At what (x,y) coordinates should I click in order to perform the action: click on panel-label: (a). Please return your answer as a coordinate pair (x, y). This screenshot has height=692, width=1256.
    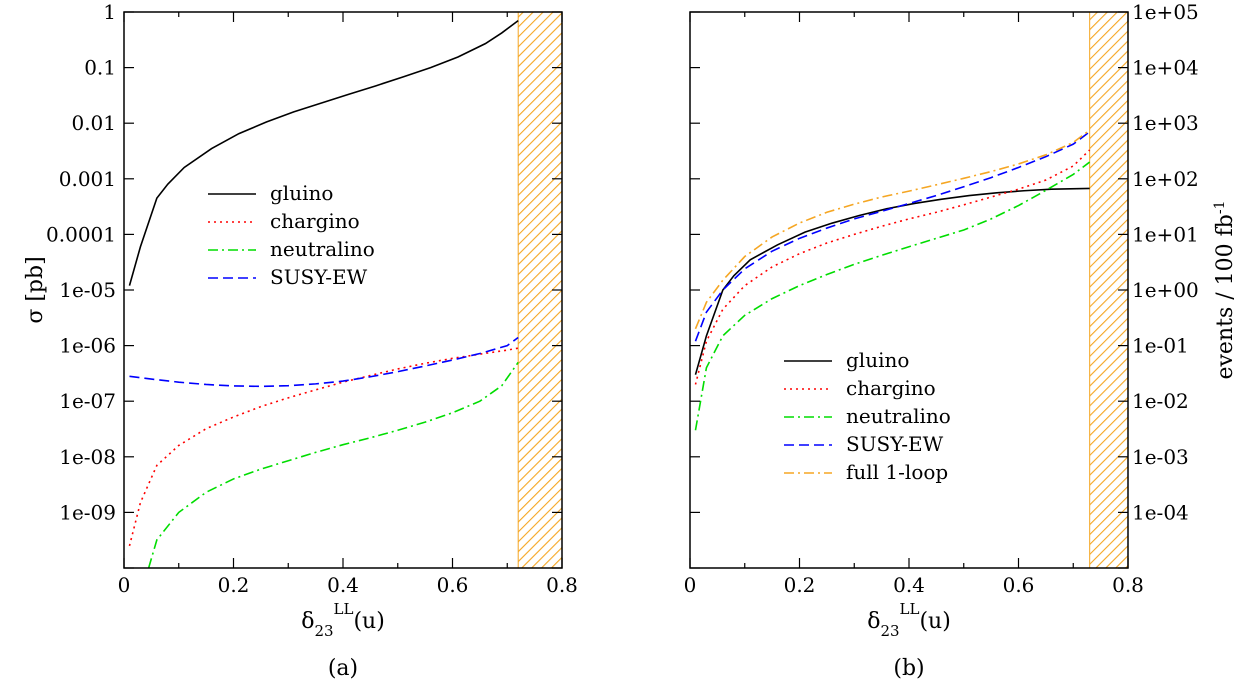
    Looking at the image, I should click on (343, 668).